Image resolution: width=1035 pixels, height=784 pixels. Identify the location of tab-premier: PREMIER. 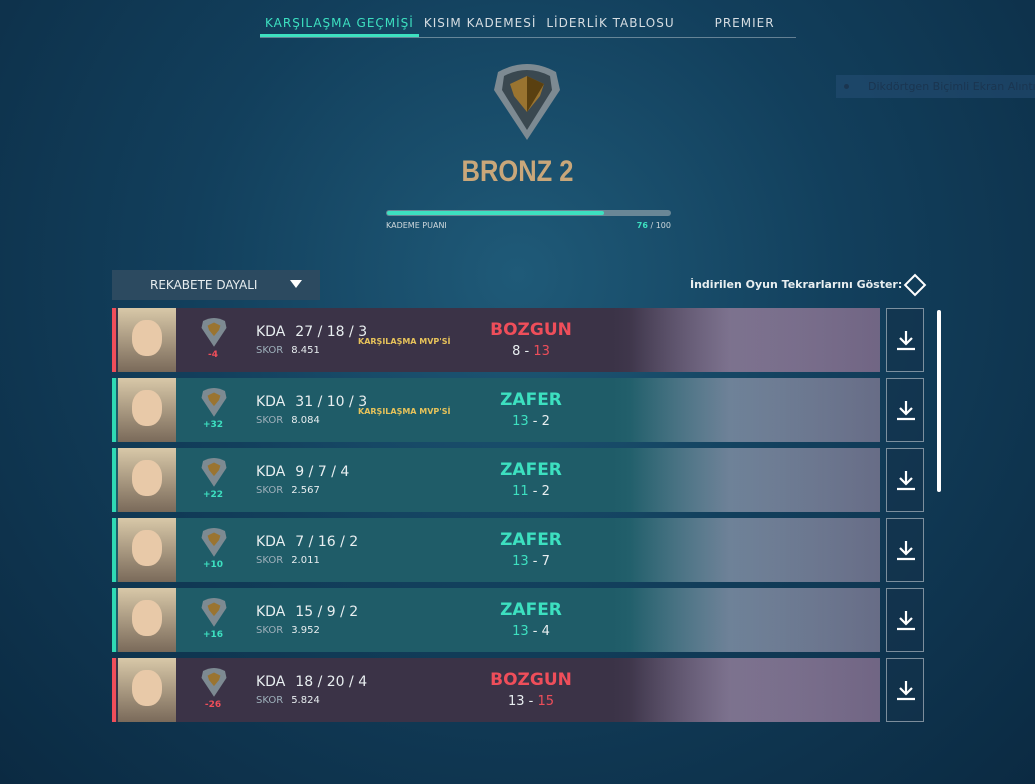
(744, 23).